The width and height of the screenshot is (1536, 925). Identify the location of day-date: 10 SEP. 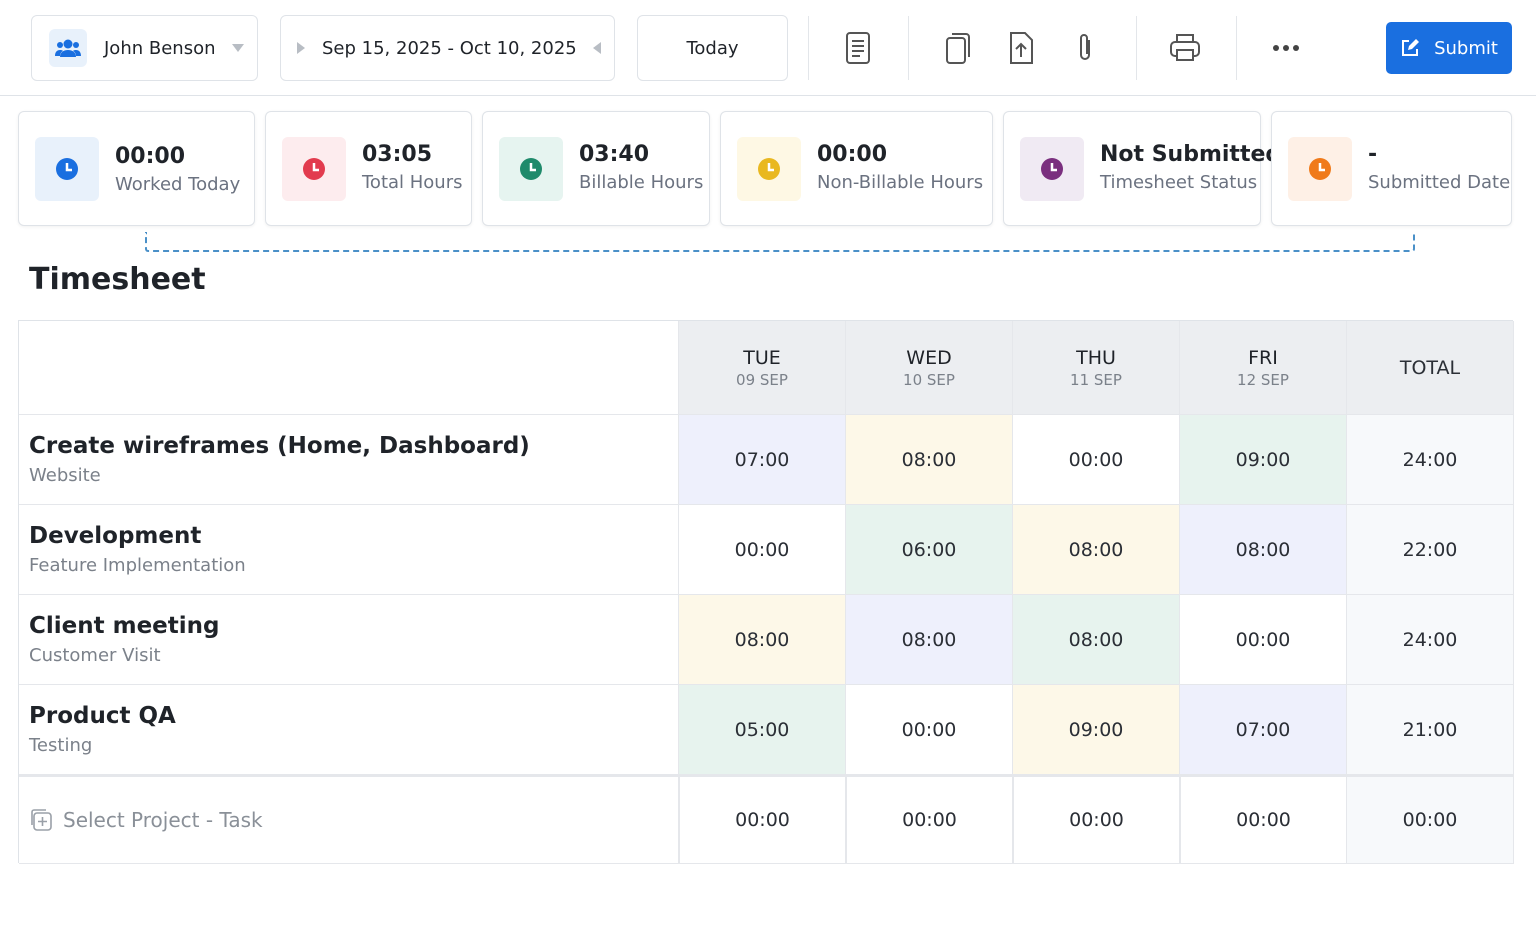
(929, 379).